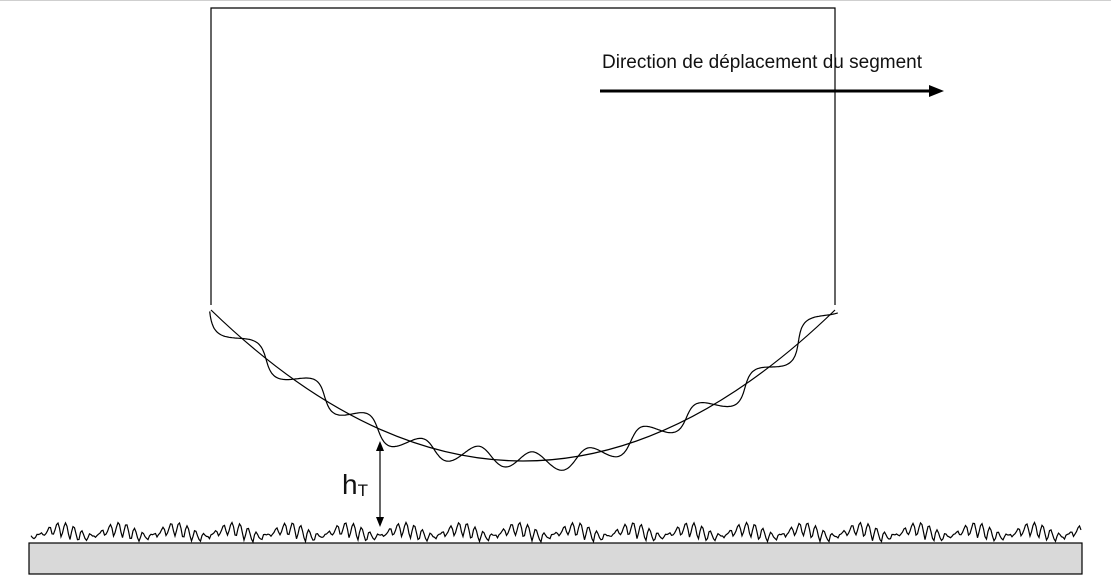 Image resolution: width=1111 pixels, height=587 pixels. Describe the element at coordinates (555, 558) in the screenshot. I see `bottom-surface-block` at that location.